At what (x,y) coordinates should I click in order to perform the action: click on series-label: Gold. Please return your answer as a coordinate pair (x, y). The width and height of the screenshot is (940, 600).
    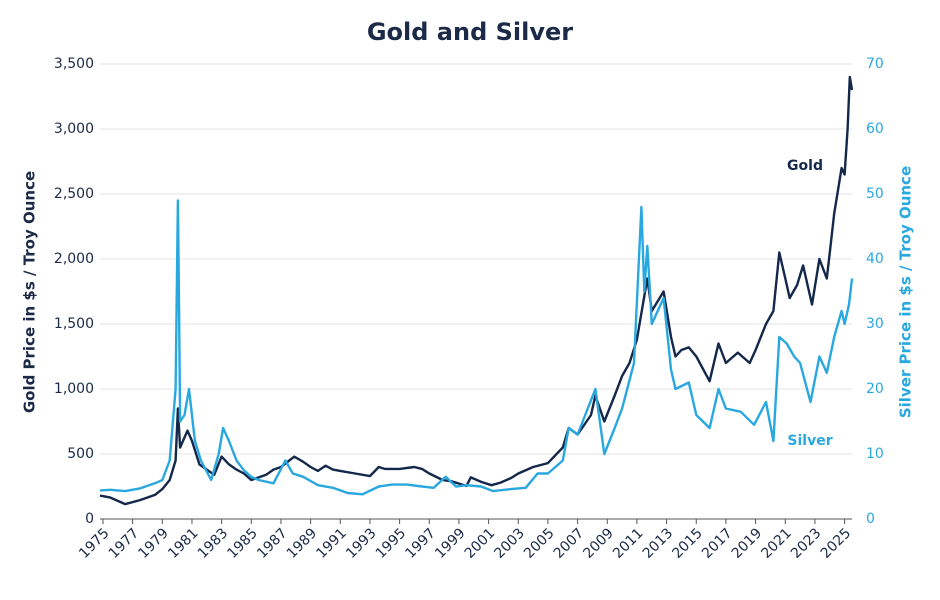
    Looking at the image, I should click on (805, 166).